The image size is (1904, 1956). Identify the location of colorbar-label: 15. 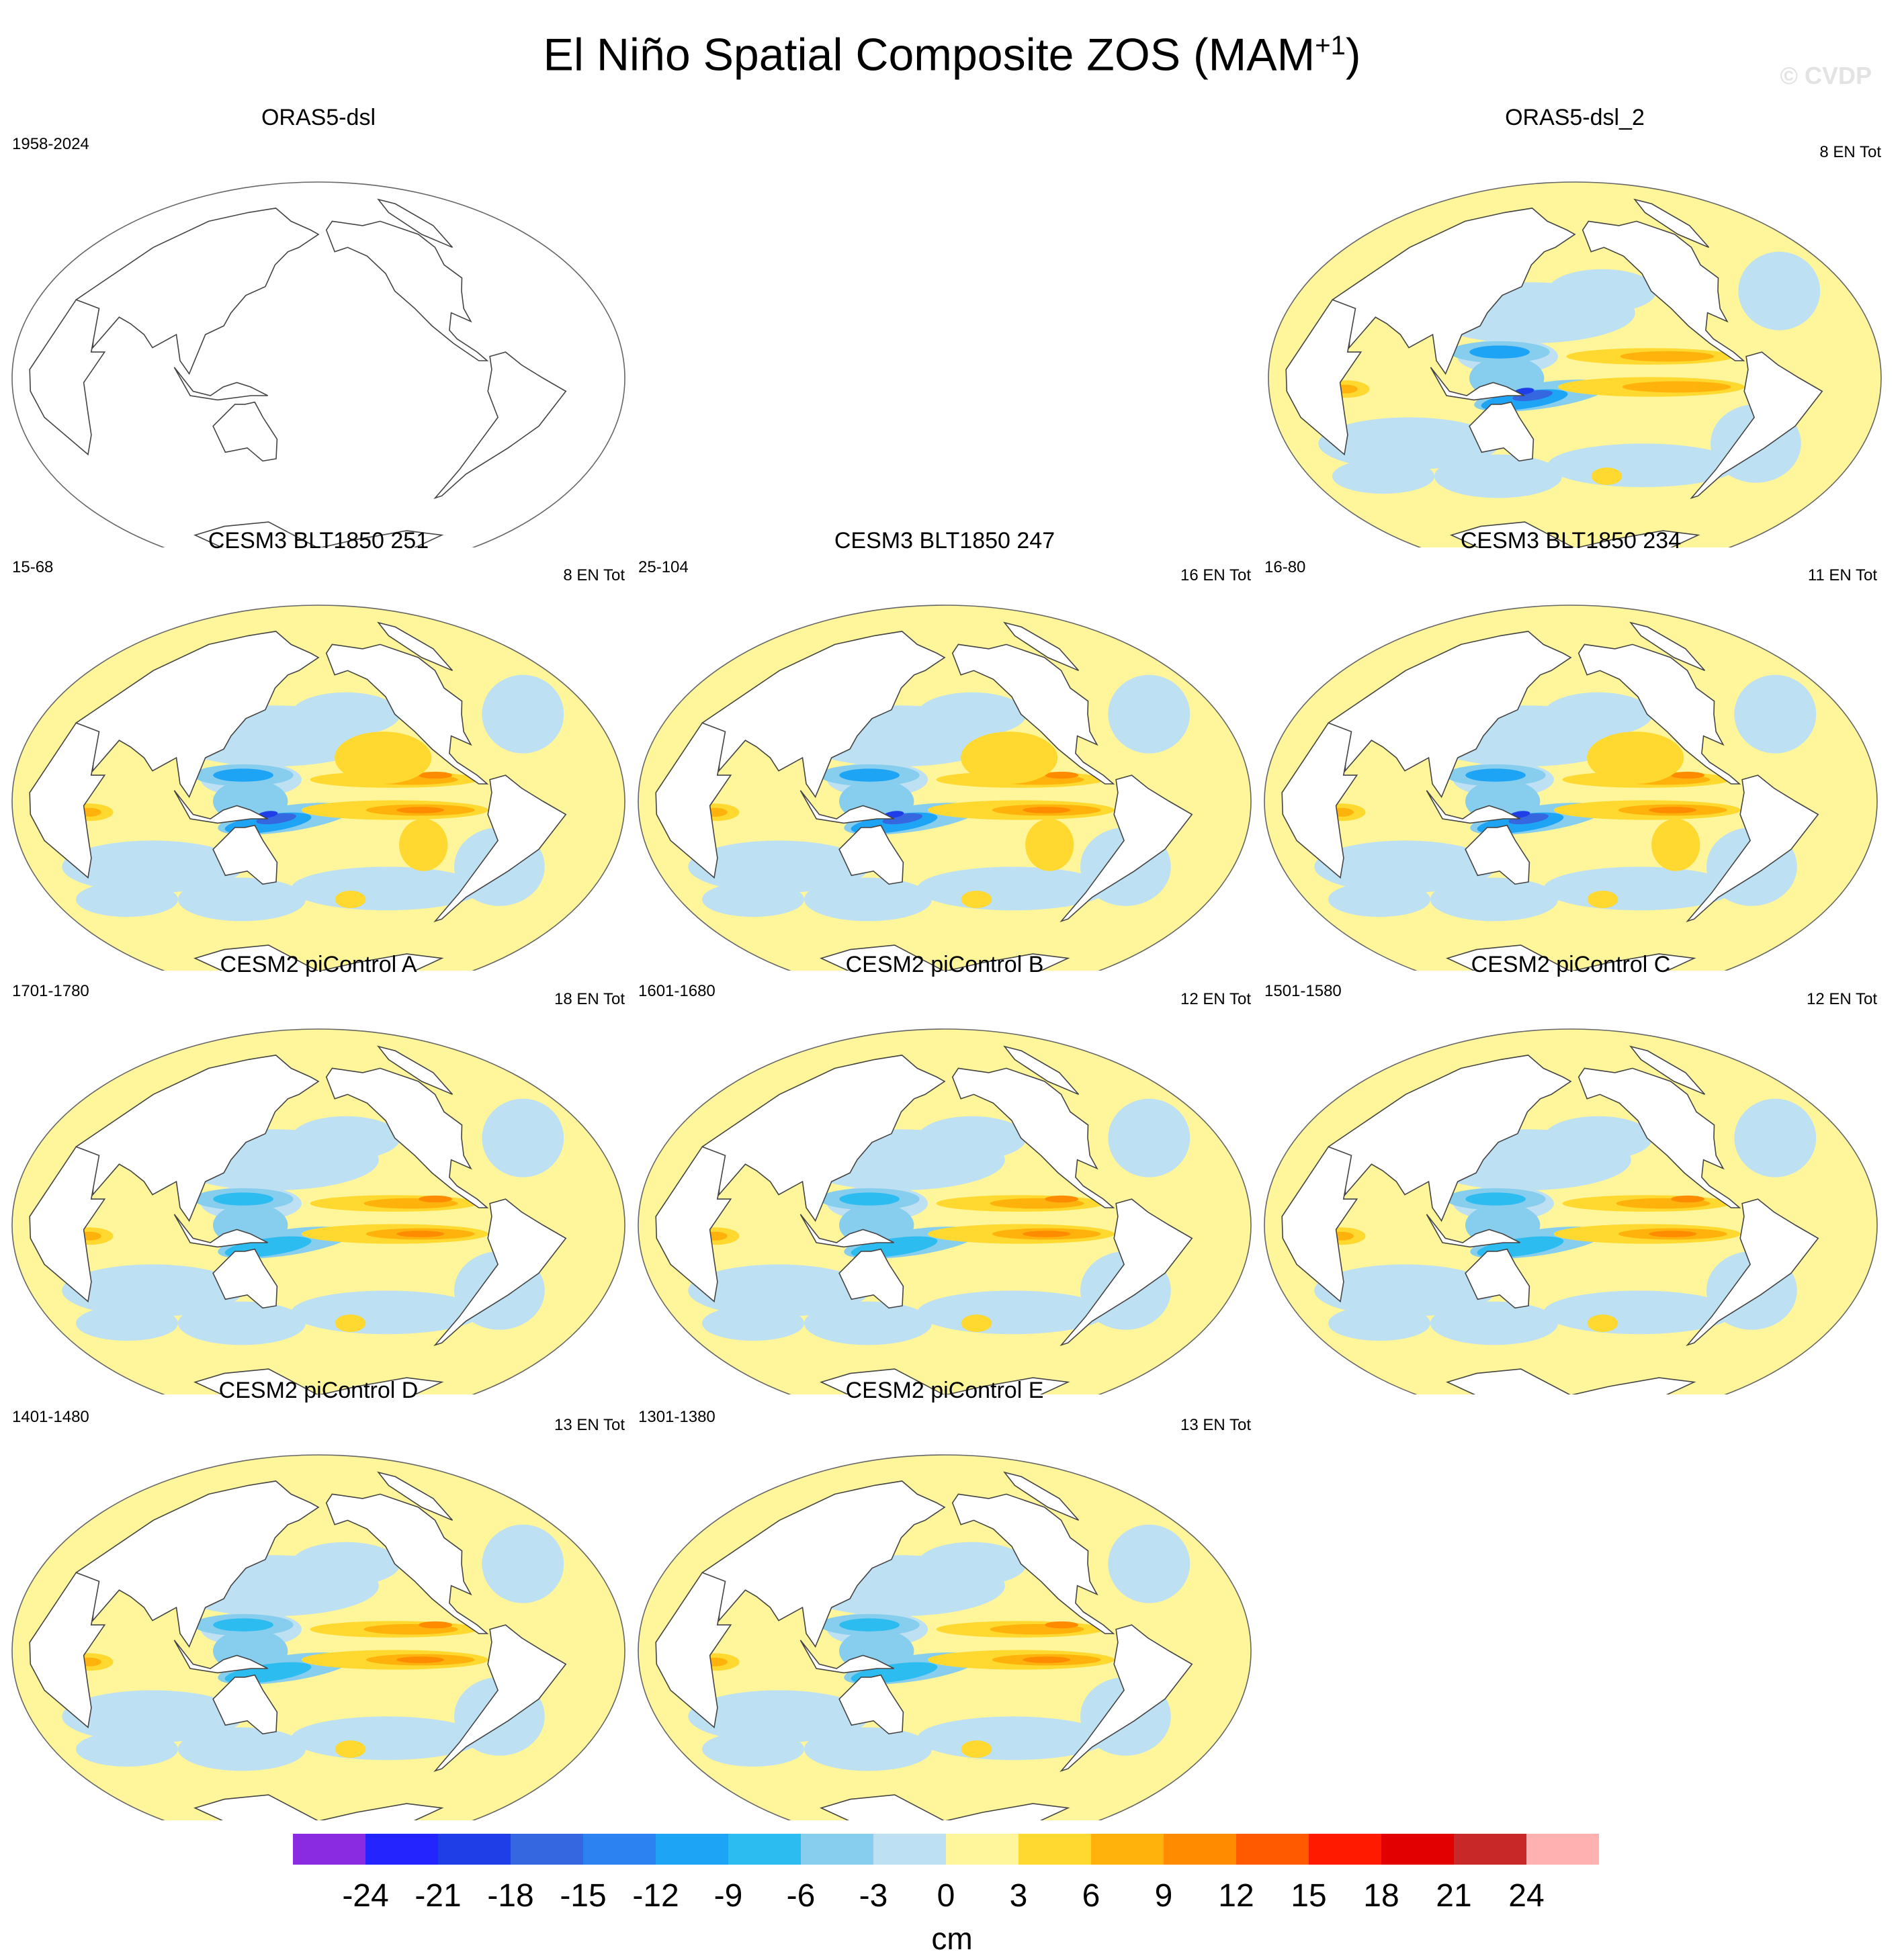
(1309, 1896).